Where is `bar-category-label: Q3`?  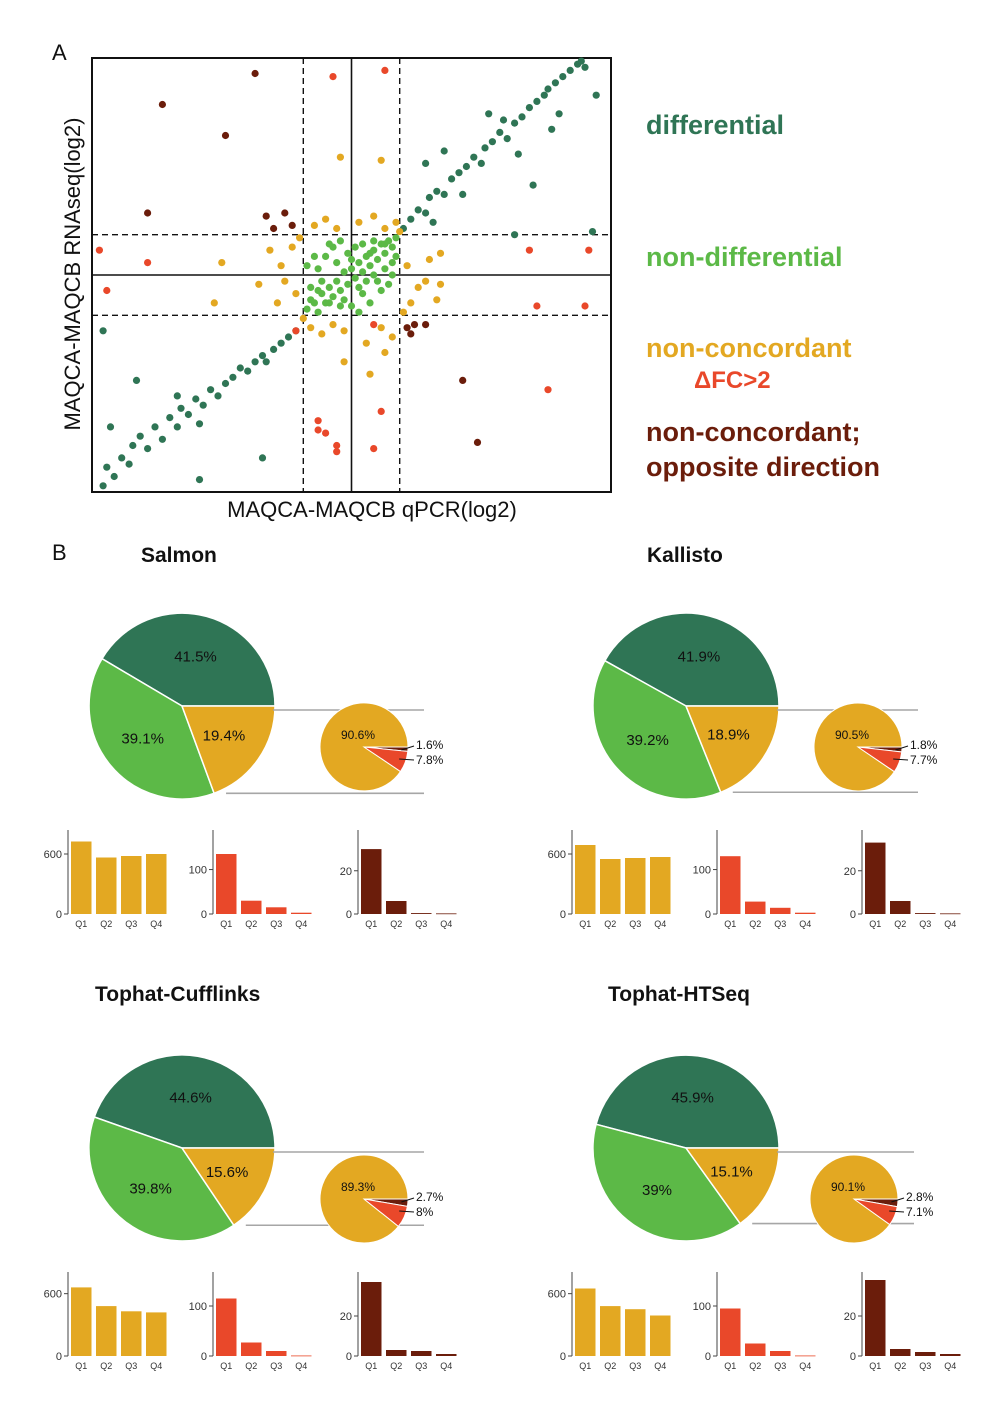 bar-category-label: Q3 is located at coordinates (780, 1366).